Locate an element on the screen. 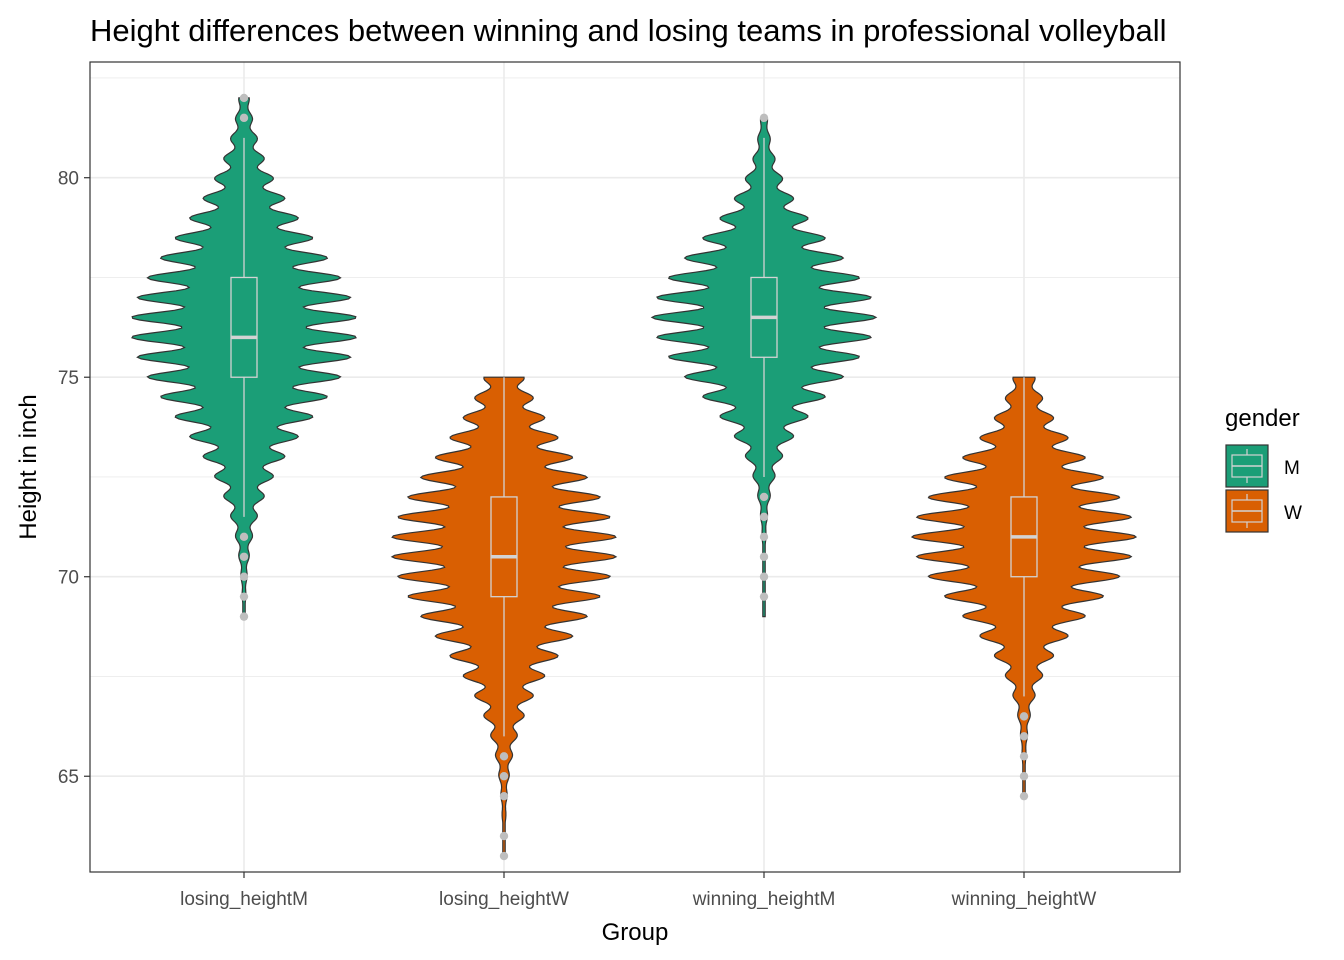 This screenshot has width=1344, height=960. x-axis-title: Group is located at coordinates (635, 932).